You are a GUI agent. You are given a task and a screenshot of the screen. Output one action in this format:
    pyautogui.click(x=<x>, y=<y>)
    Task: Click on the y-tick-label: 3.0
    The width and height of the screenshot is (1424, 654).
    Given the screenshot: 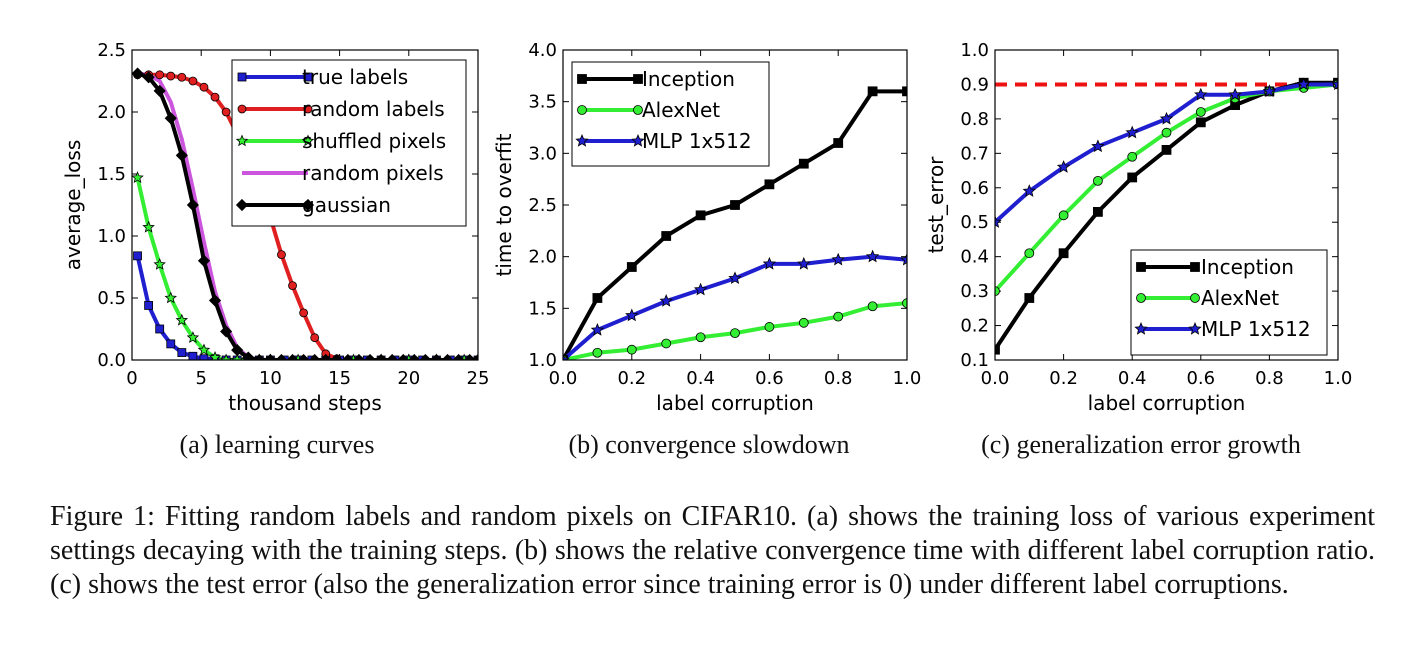 What is the action you would take?
    pyautogui.click(x=542, y=153)
    